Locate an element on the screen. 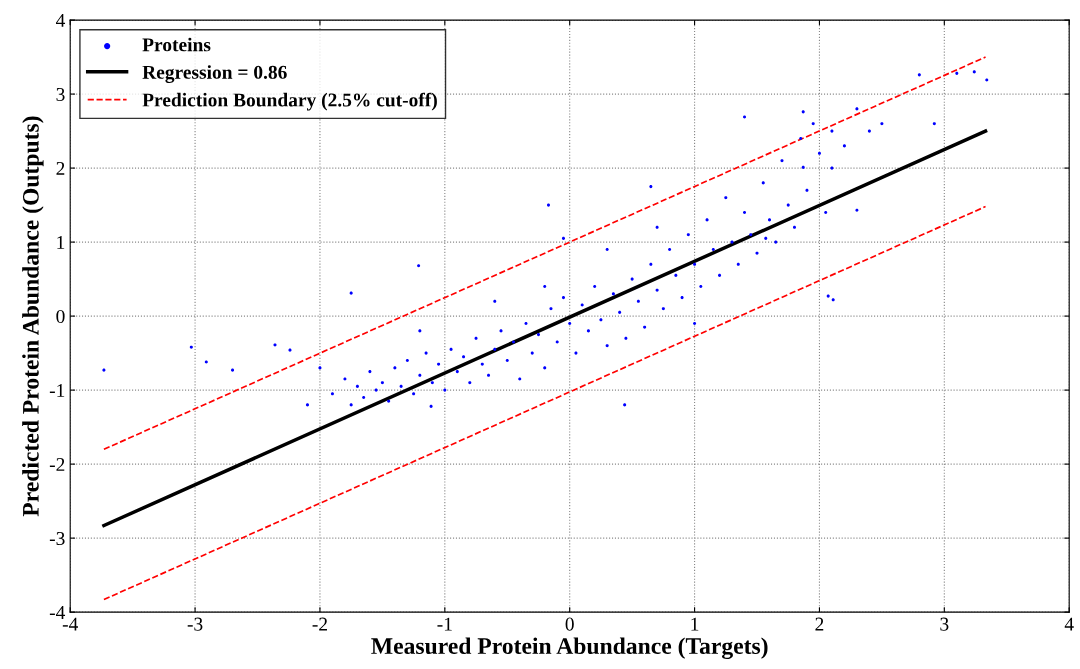 This screenshot has height=669, width=1080. x-tick-label: 1 is located at coordinates (695, 624).